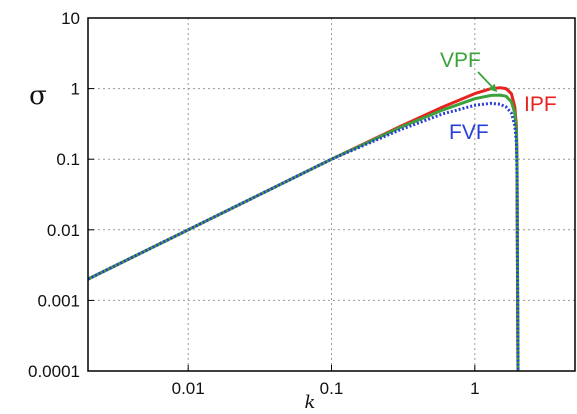  What do you see at coordinates (70, 18) in the screenshot?
I see `y-tick-label: 10` at bounding box center [70, 18].